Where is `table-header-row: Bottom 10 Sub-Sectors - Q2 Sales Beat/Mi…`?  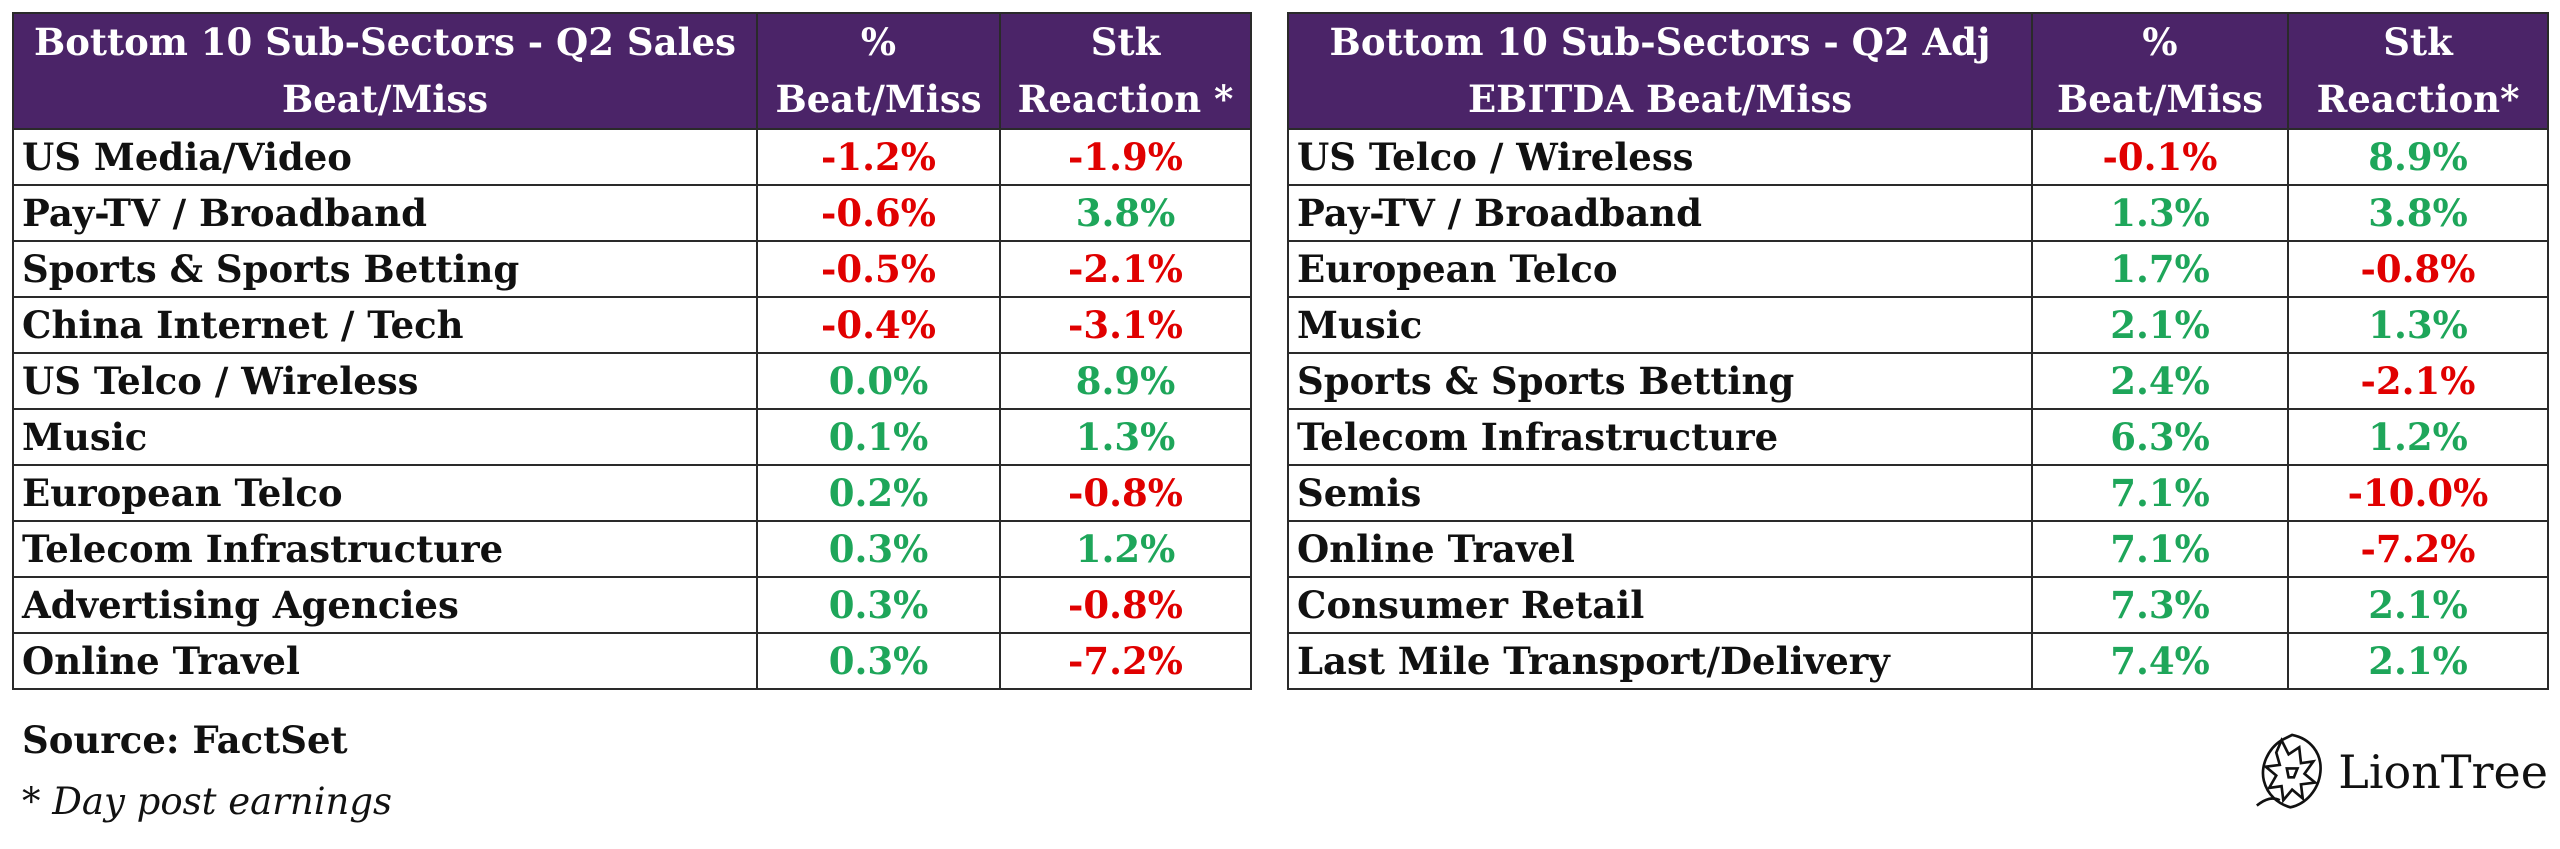 table-header-row: Bottom 10 Sub-Sectors - Q2 Sales Beat/Mi… is located at coordinates (632, 71).